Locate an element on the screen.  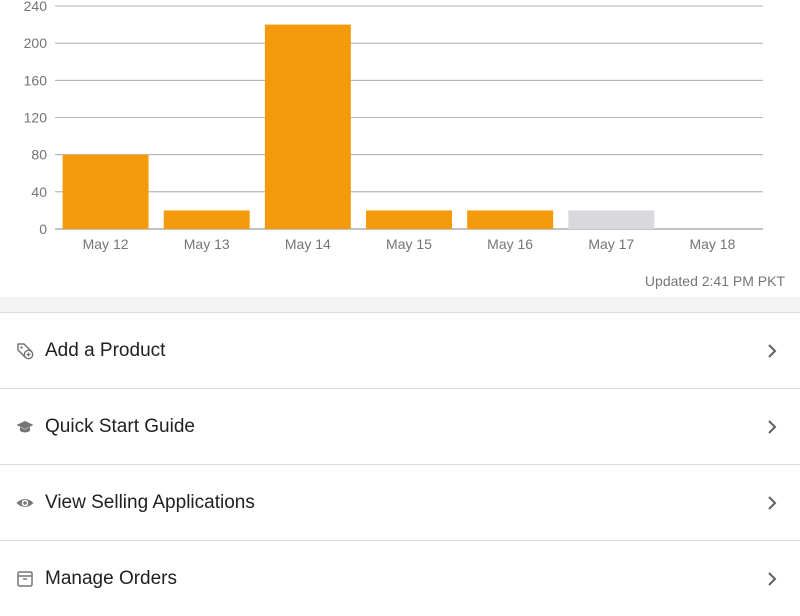
y-tick-label: 240 is located at coordinates (36, 7).